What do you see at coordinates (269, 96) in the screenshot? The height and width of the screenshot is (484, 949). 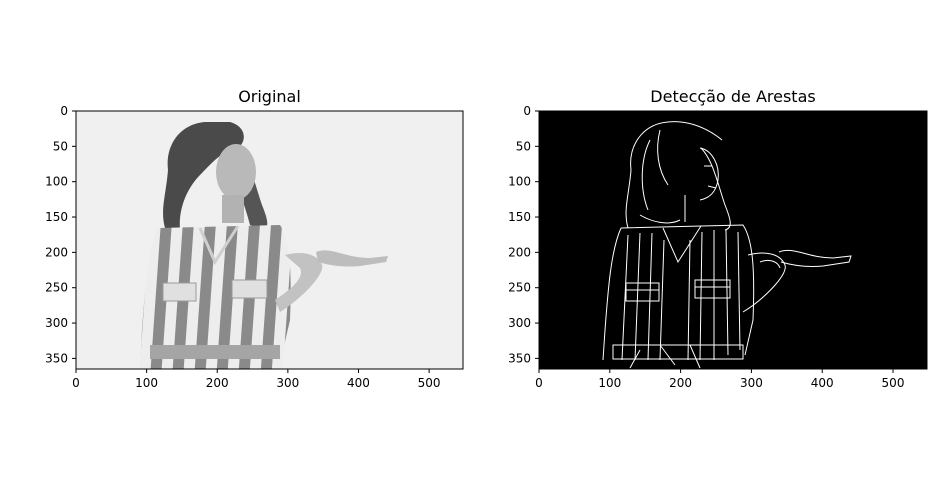 I see `subplot-title-original: Original` at bounding box center [269, 96].